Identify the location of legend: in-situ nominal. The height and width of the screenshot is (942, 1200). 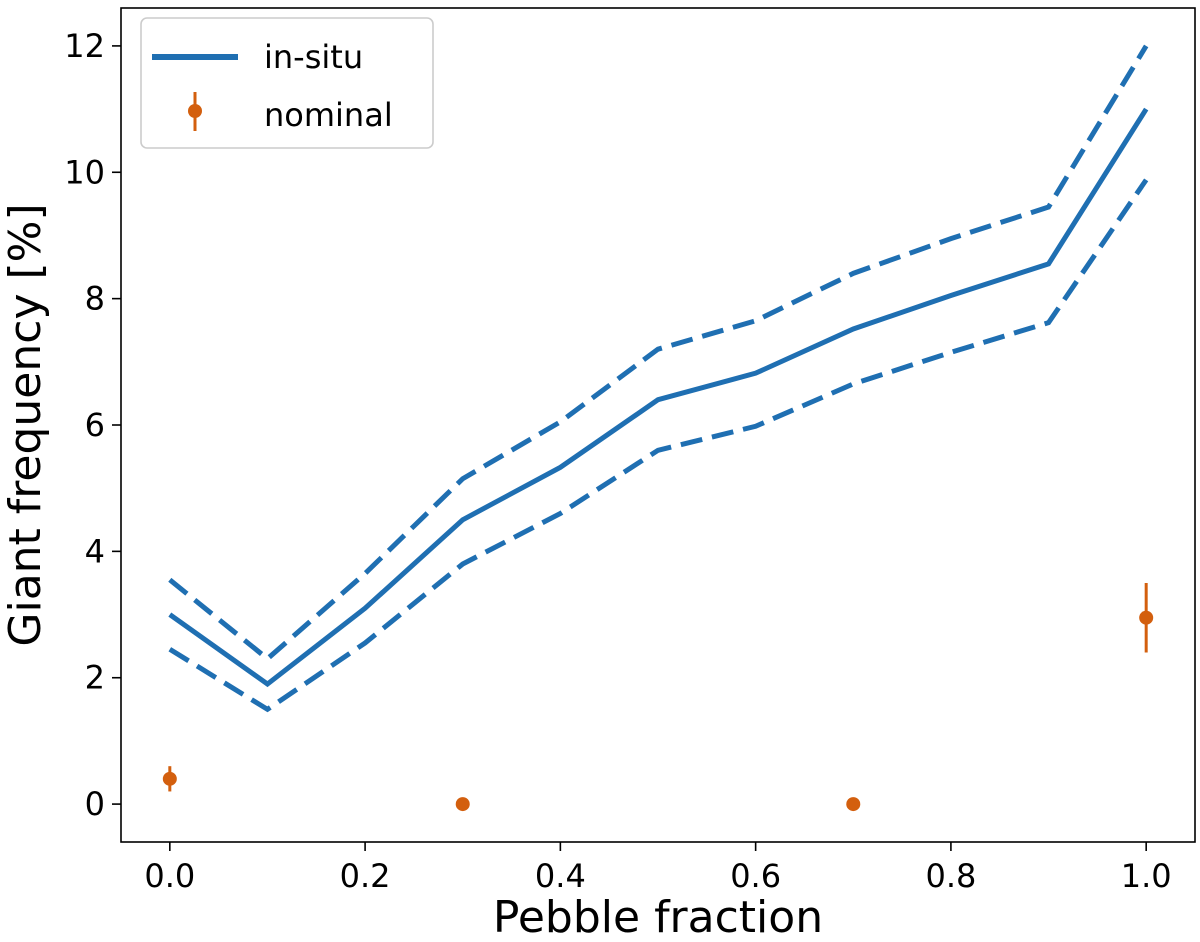
(287, 83).